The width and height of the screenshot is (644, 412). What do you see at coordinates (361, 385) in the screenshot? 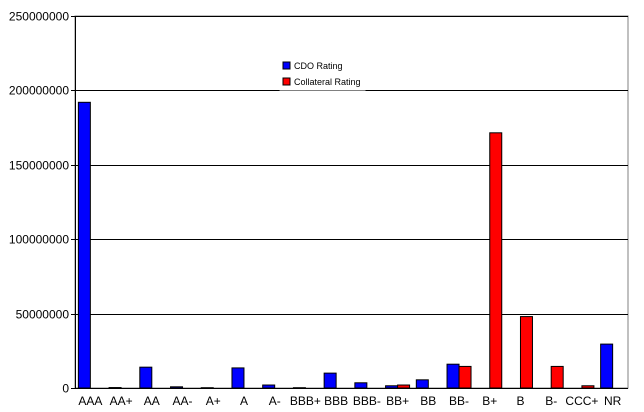
I see `bar-cdo-bbb-minus` at bounding box center [361, 385].